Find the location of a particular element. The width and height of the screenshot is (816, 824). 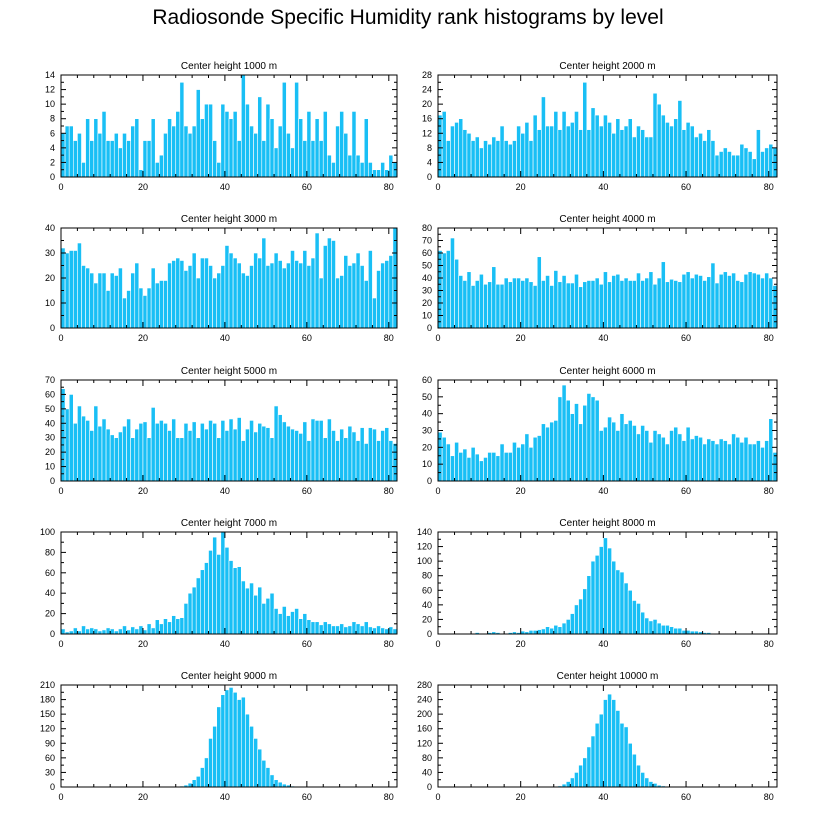

x-tick-label: 20 is located at coordinates (521, 338).